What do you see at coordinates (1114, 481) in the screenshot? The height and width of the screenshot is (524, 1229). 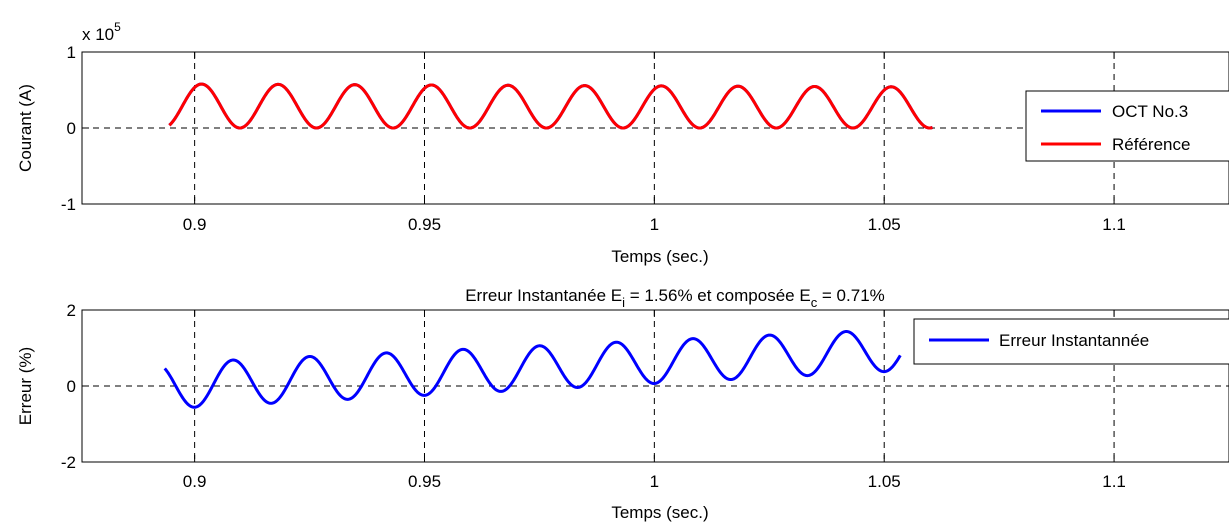 I see `erreur-xtick-label: 1.1` at bounding box center [1114, 481].